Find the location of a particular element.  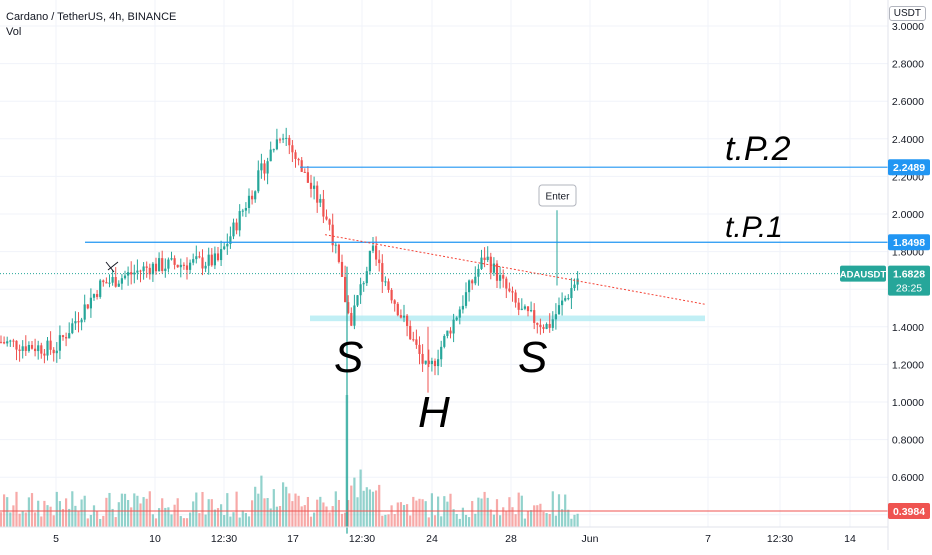

time-tick-label: 12:30 is located at coordinates (780, 539).